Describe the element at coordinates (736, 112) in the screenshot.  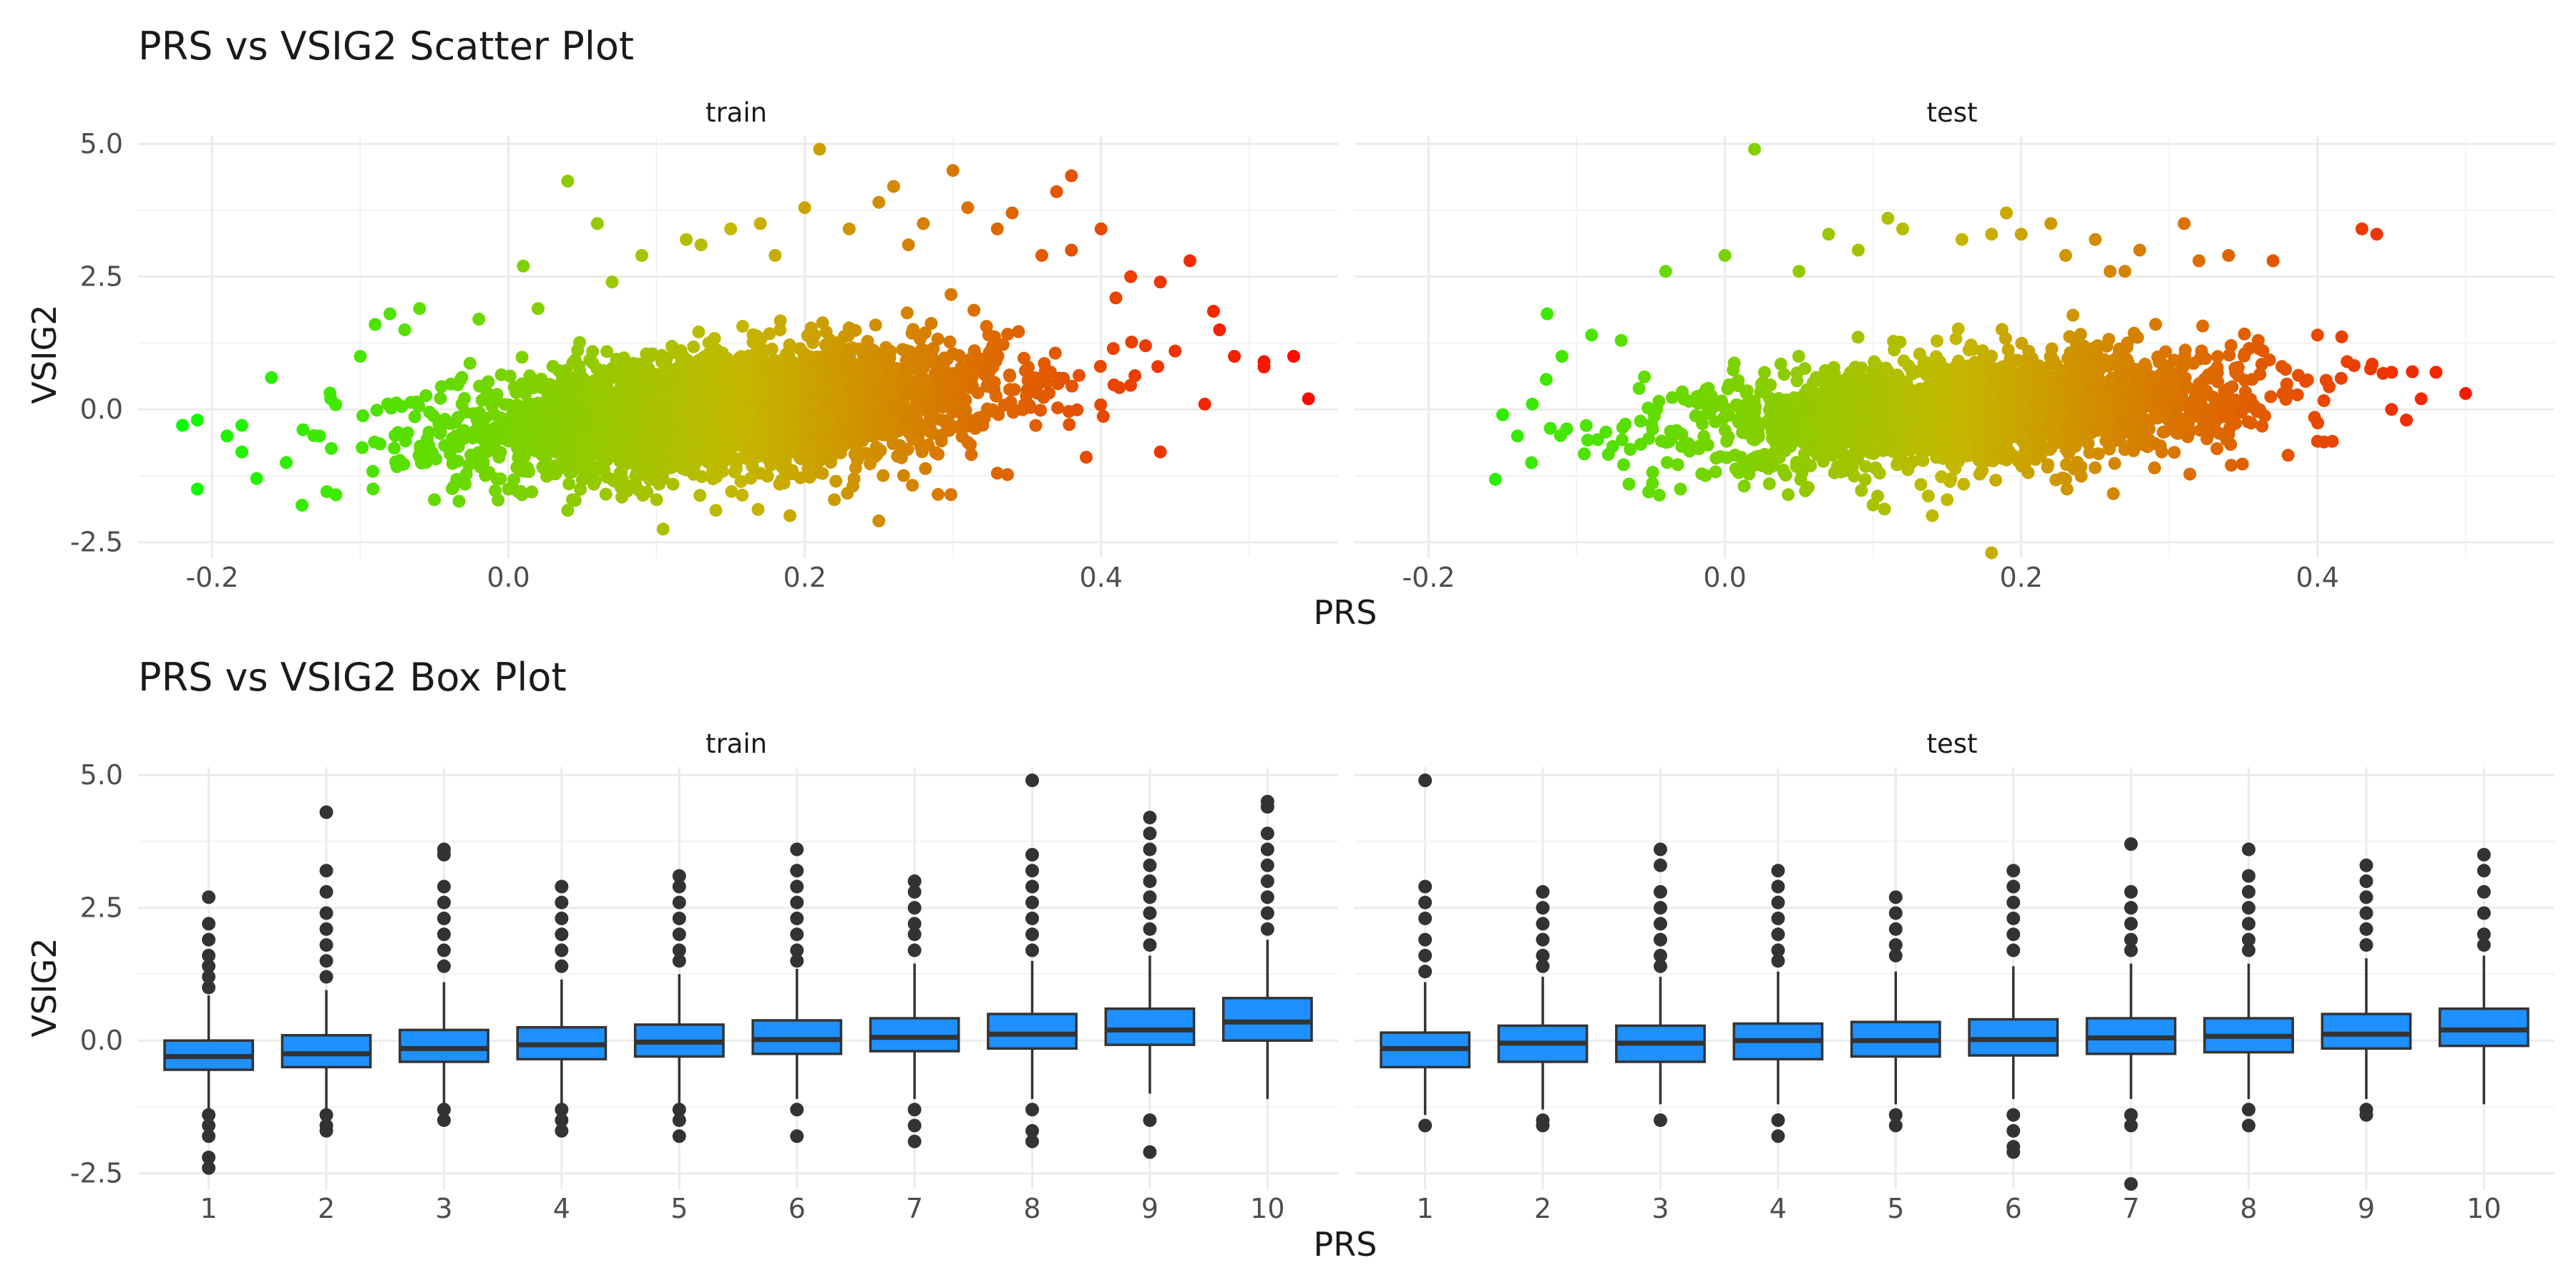
I see `scatter-strip-train: train` at that location.